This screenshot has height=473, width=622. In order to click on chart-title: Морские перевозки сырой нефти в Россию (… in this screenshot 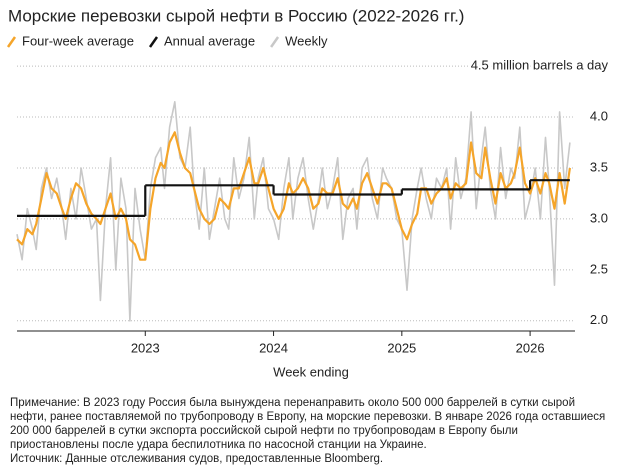, I will do `click(236, 15)`.